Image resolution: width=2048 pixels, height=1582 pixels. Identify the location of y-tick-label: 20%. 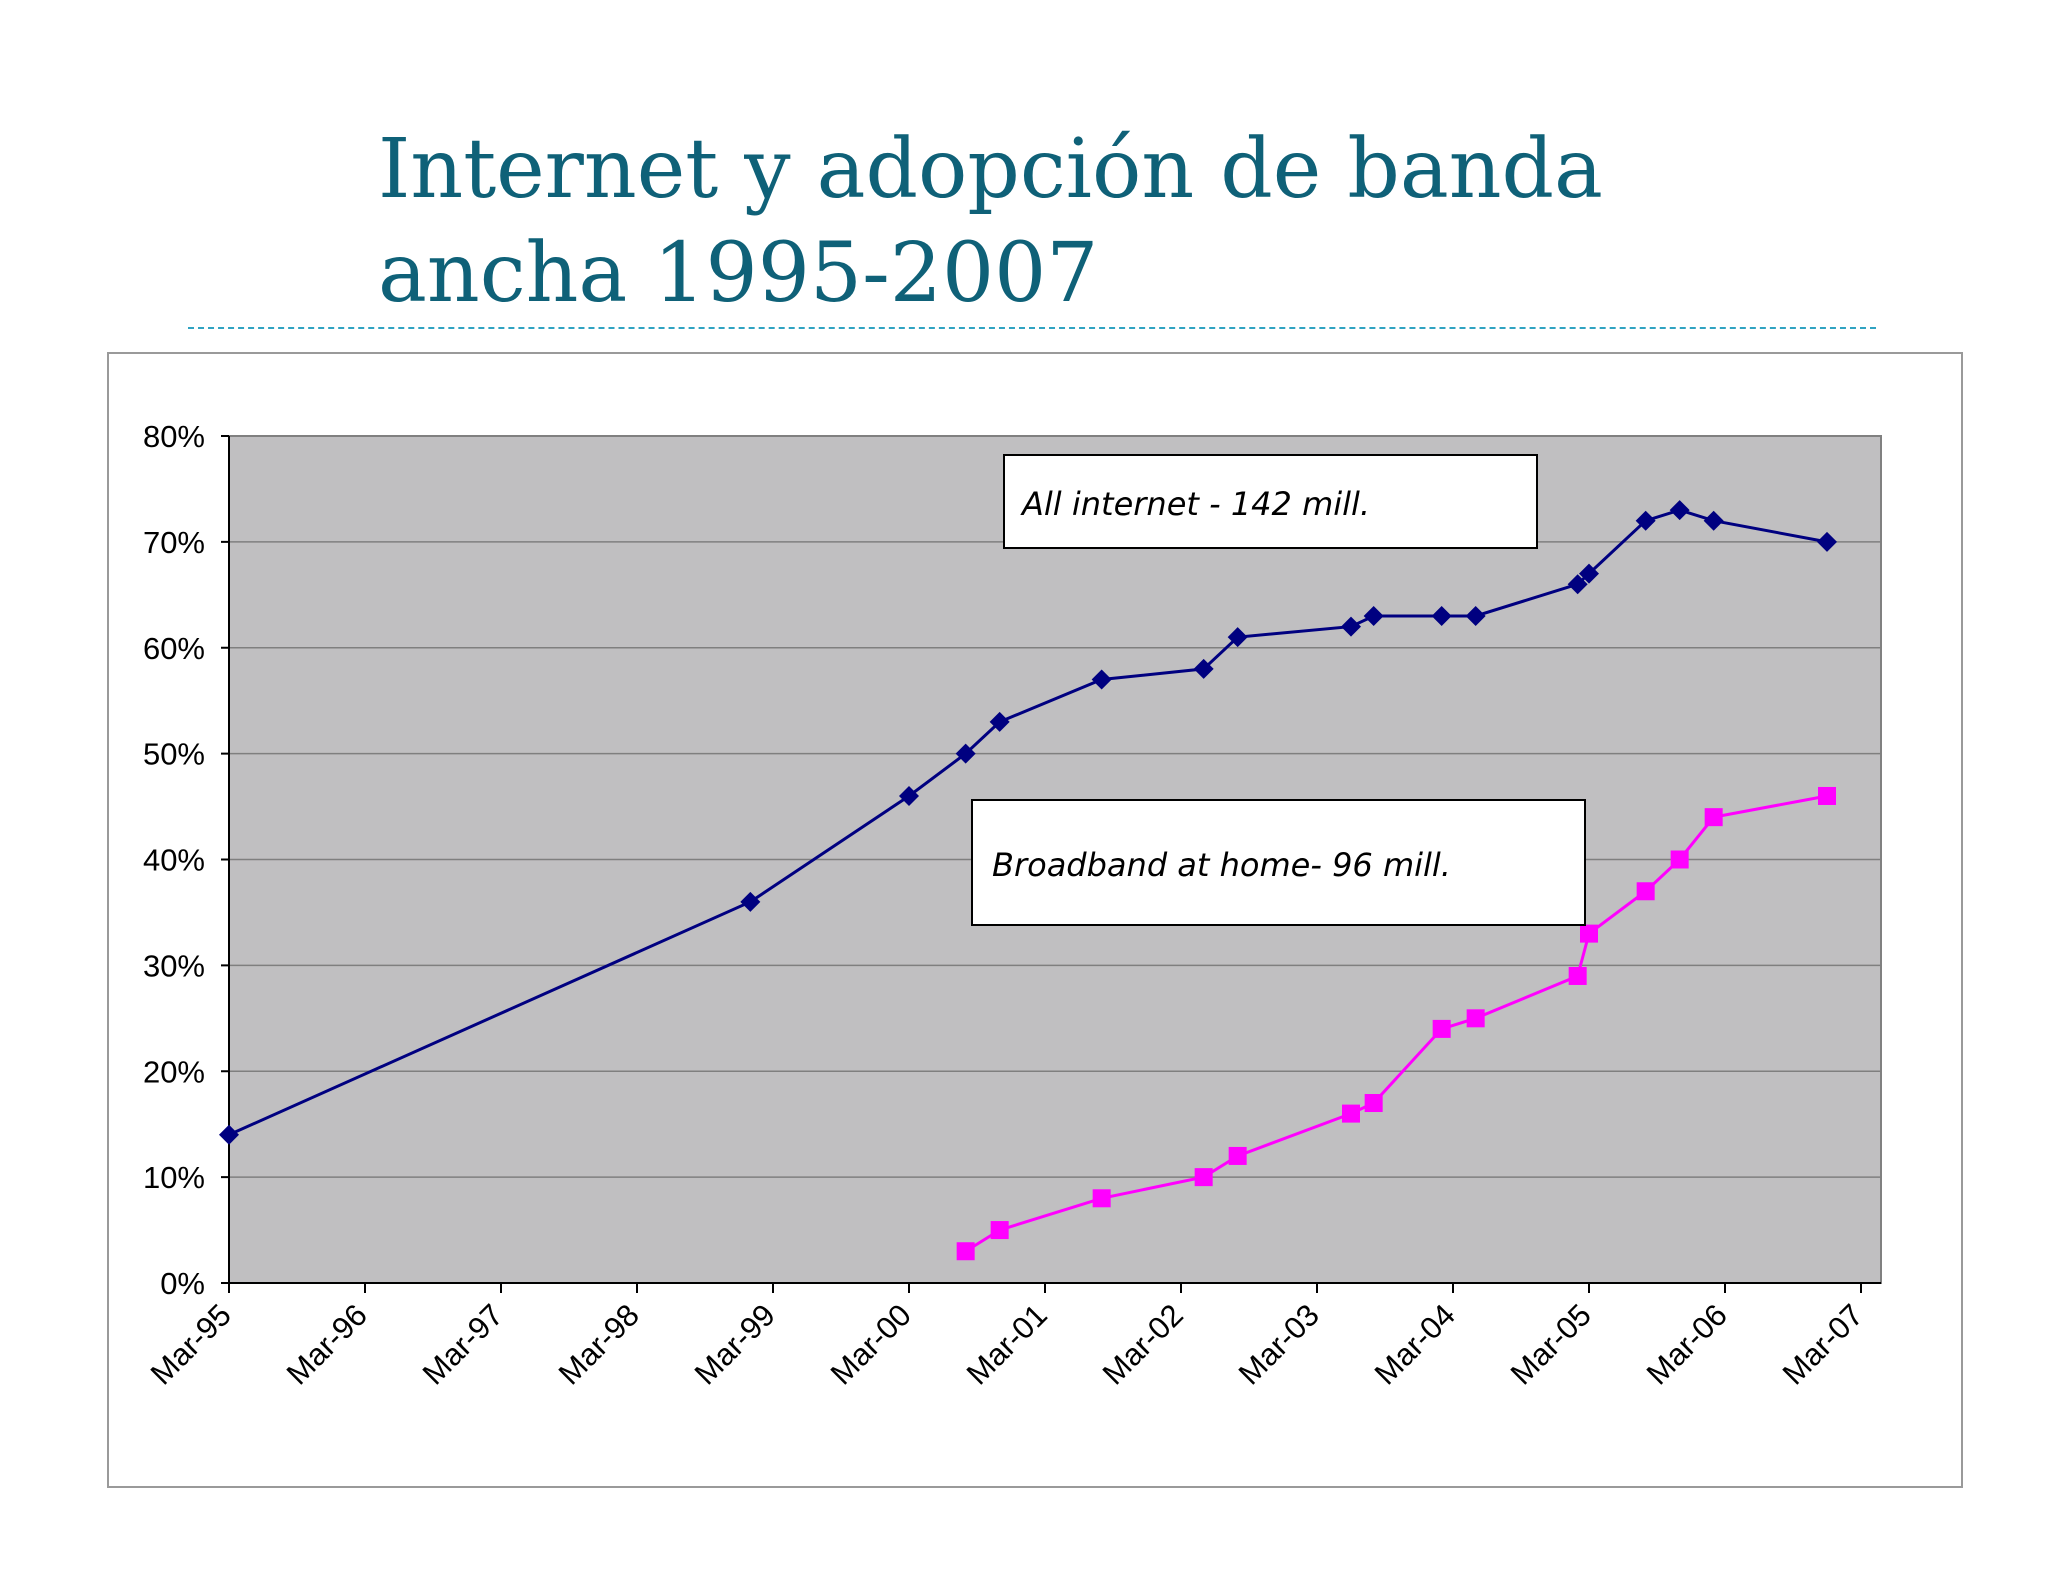
(174, 1071).